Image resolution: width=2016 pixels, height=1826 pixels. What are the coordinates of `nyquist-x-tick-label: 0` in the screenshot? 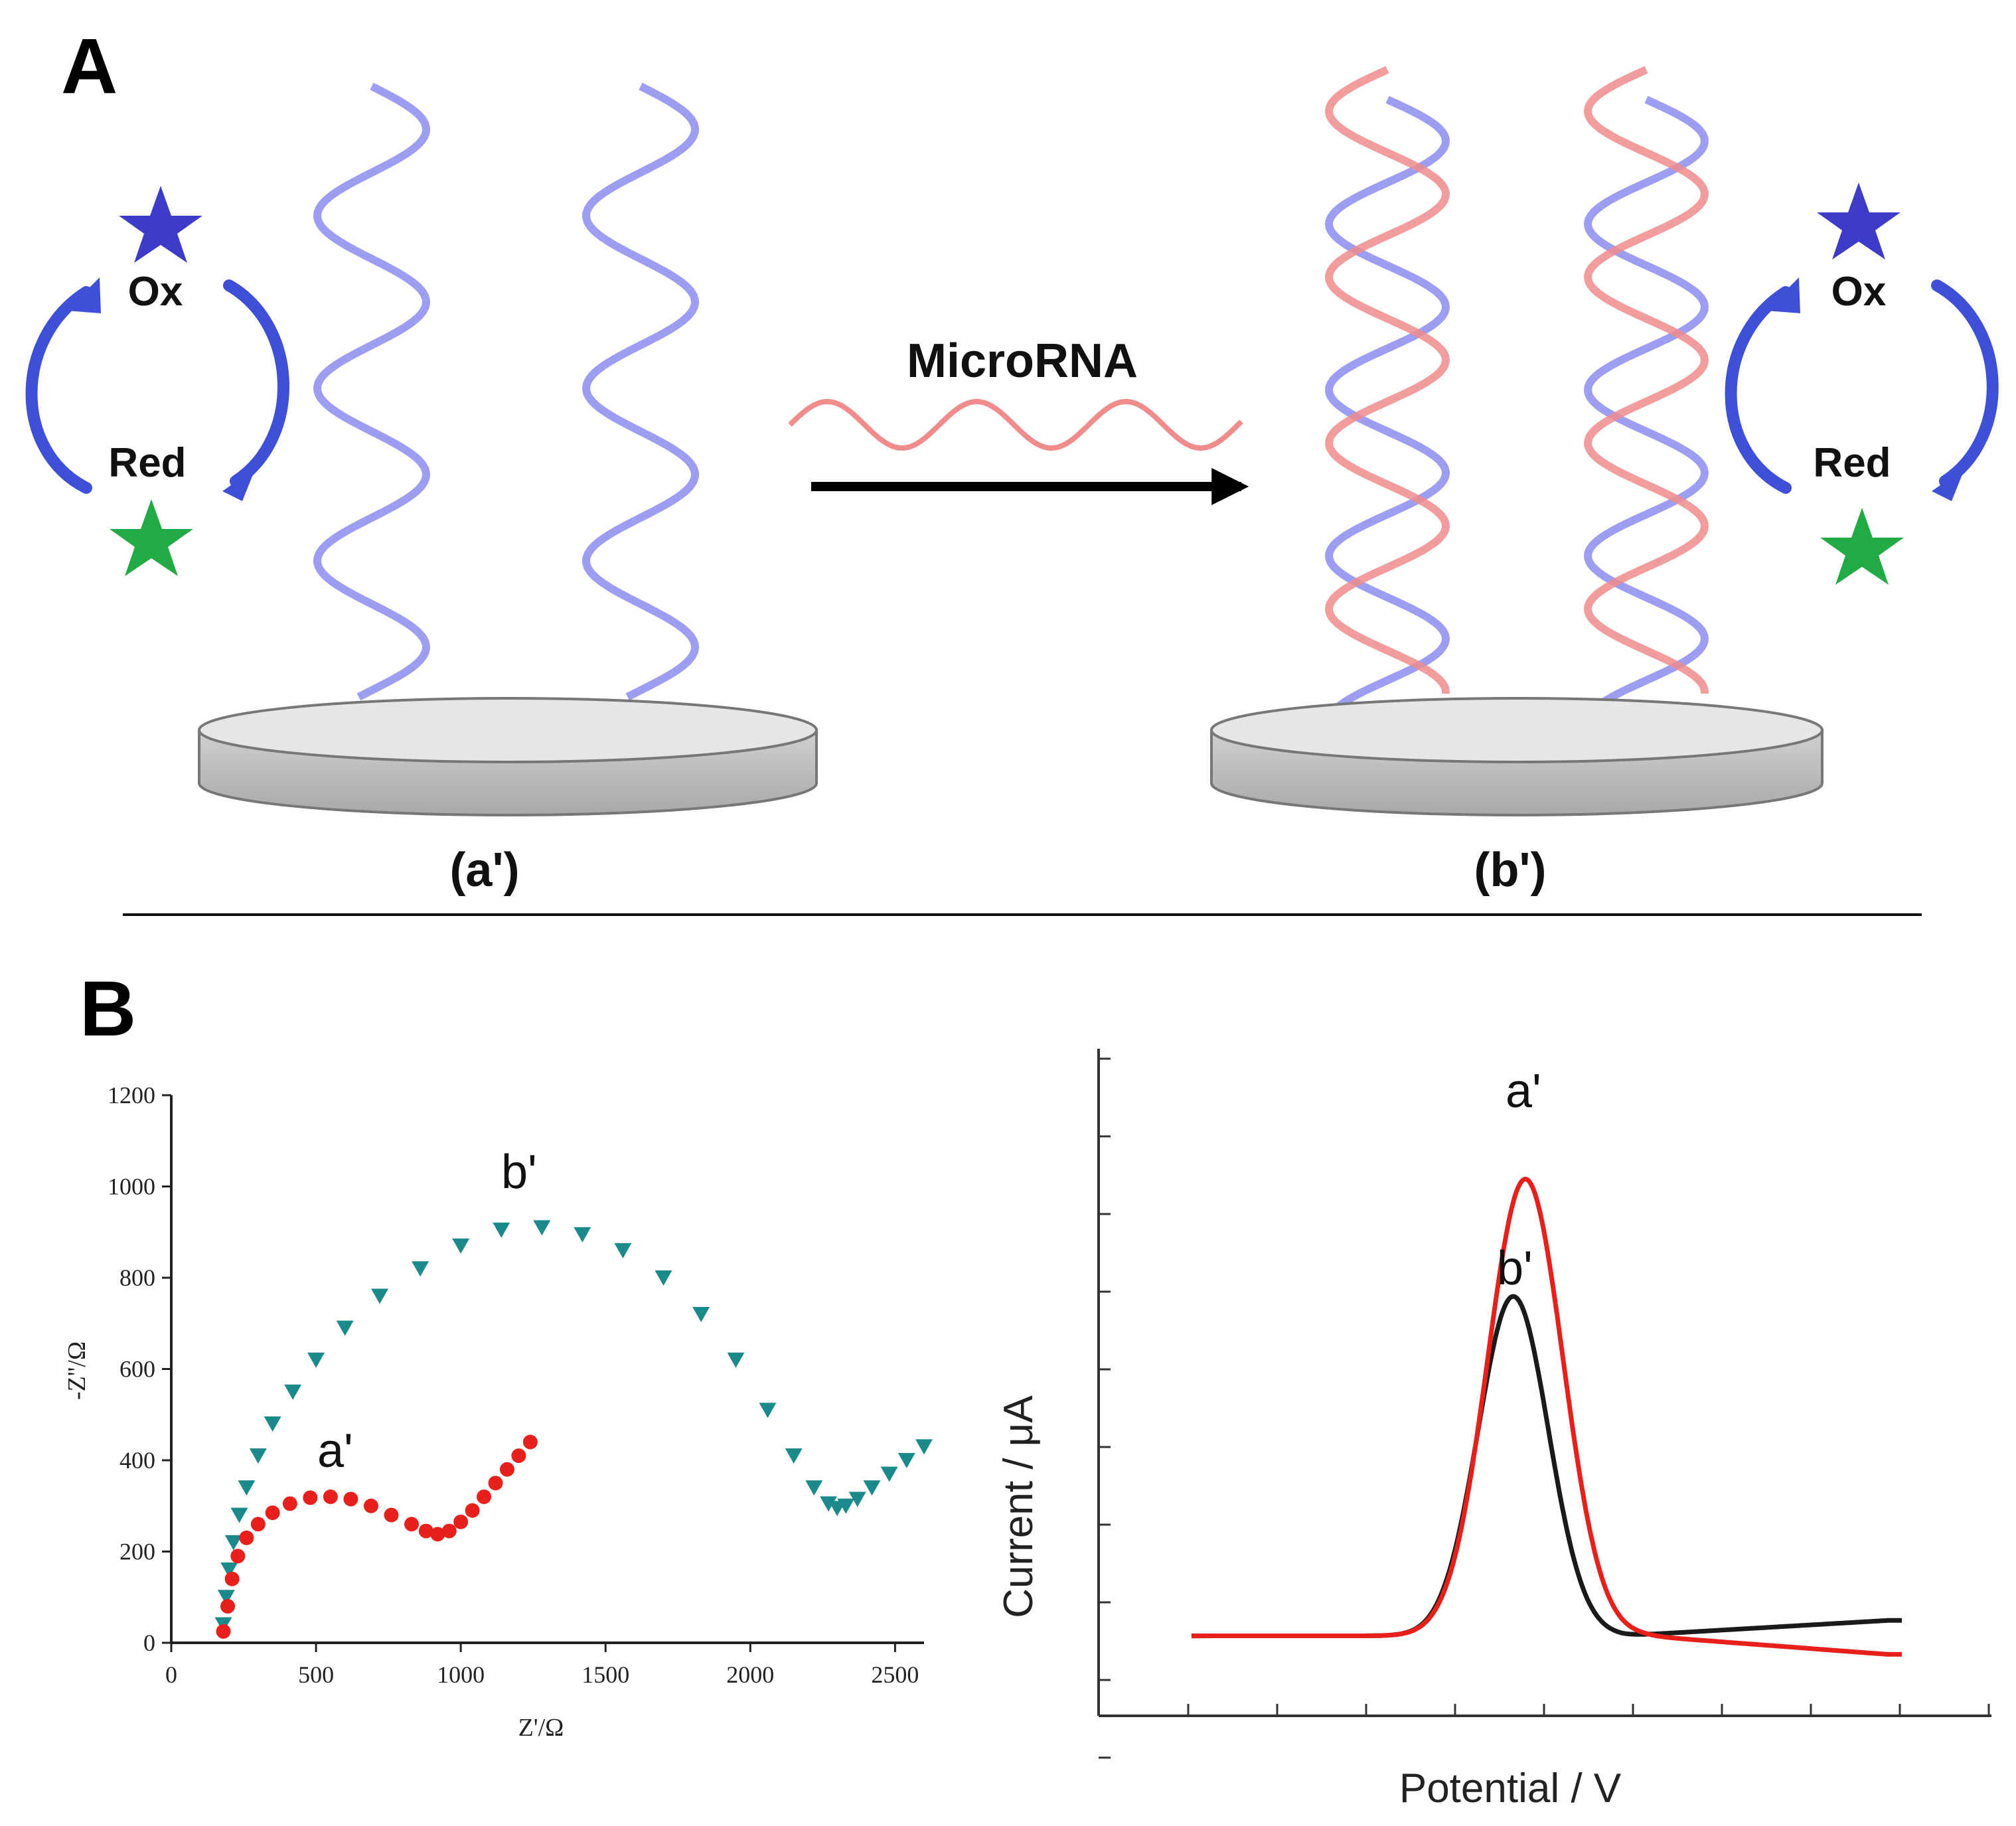 It's located at (171, 1674).